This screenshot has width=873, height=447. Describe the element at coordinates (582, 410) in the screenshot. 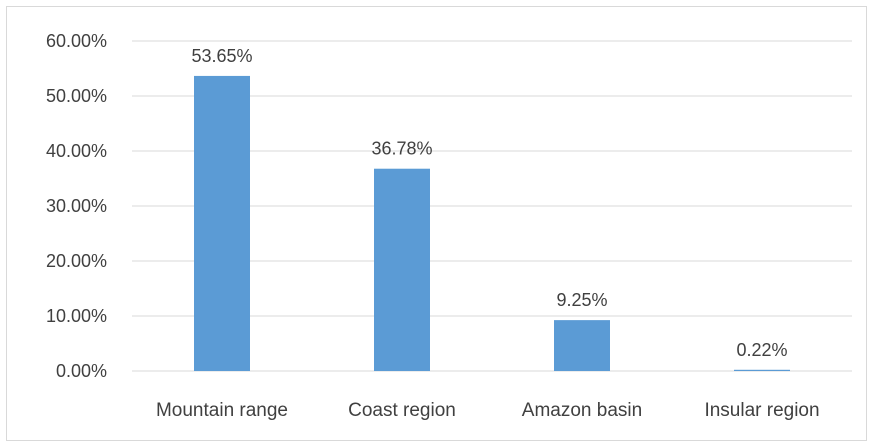

I see `x-category-label: Amazon basin` at that location.